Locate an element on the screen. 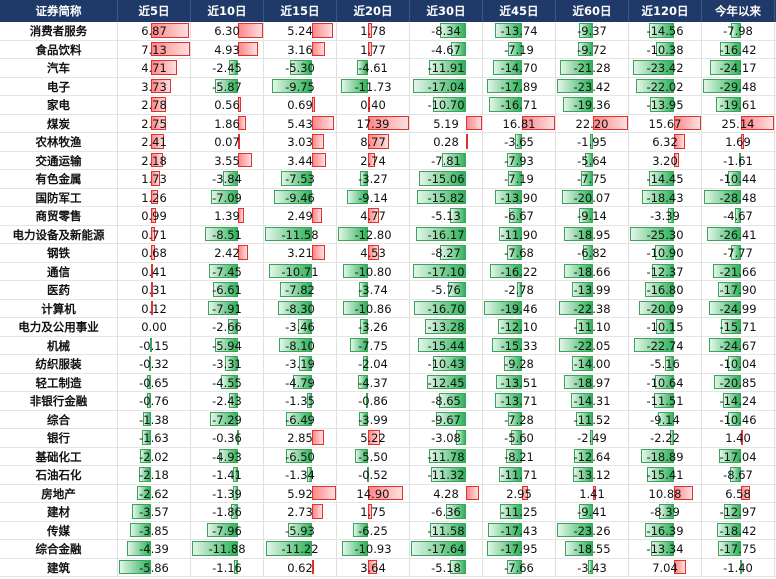 The height and width of the screenshot is (579, 776). value-text: -7.75 is located at coordinates (373, 345).